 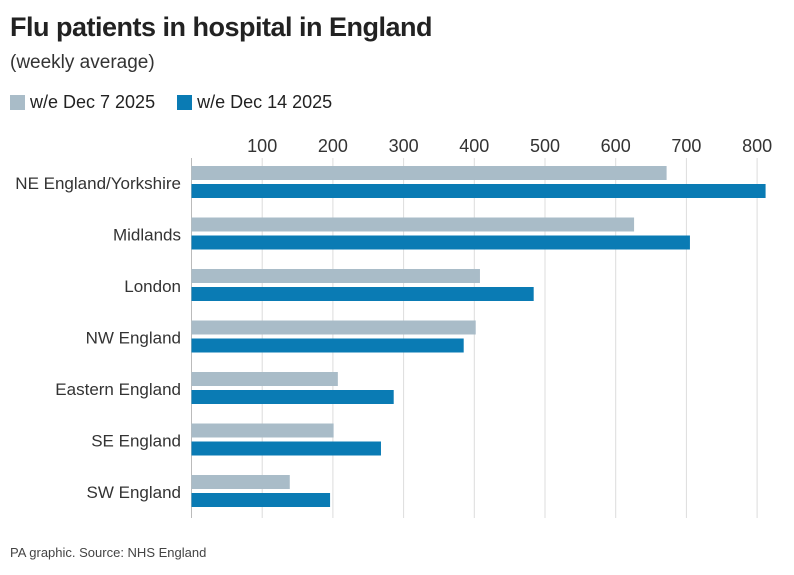 What do you see at coordinates (98, 183) in the screenshot?
I see `category-label: NE England/Yorkshire` at bounding box center [98, 183].